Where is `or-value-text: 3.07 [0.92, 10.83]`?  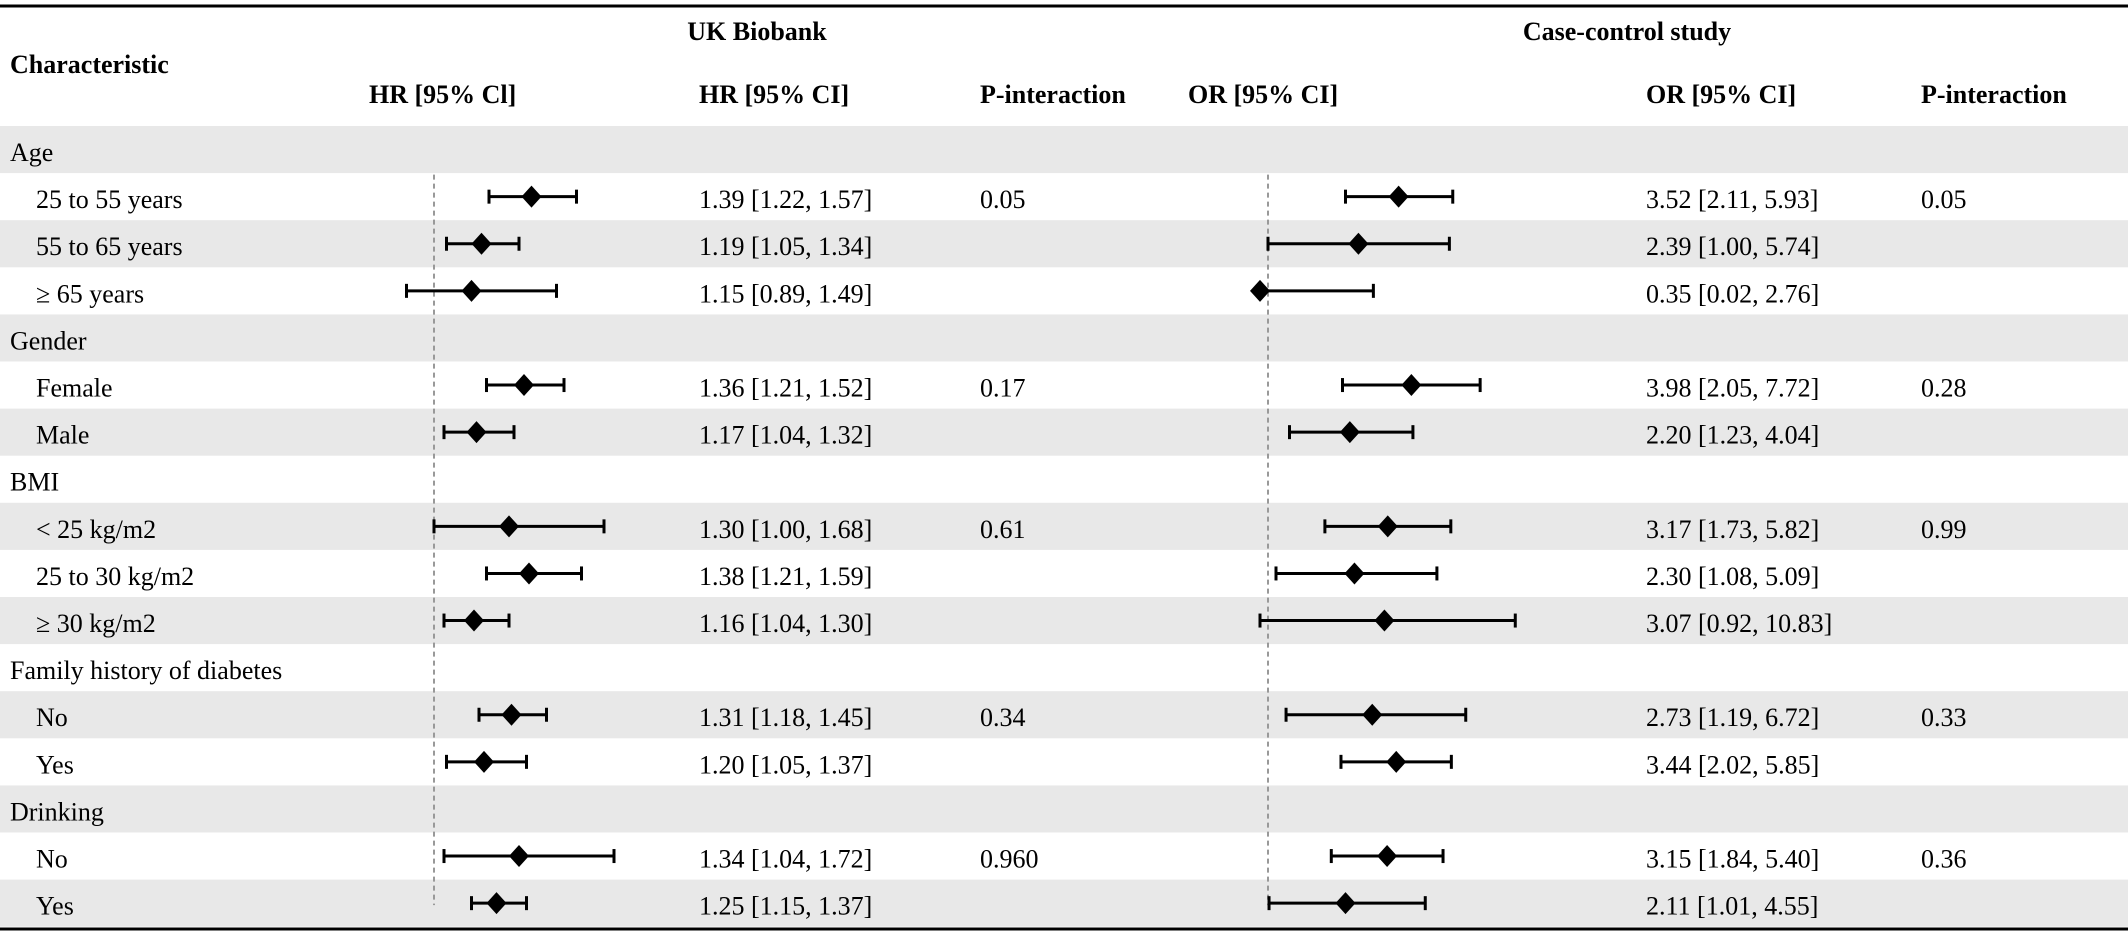 or-value-text: 3.07 [0.92, 10.83] is located at coordinates (1739, 623).